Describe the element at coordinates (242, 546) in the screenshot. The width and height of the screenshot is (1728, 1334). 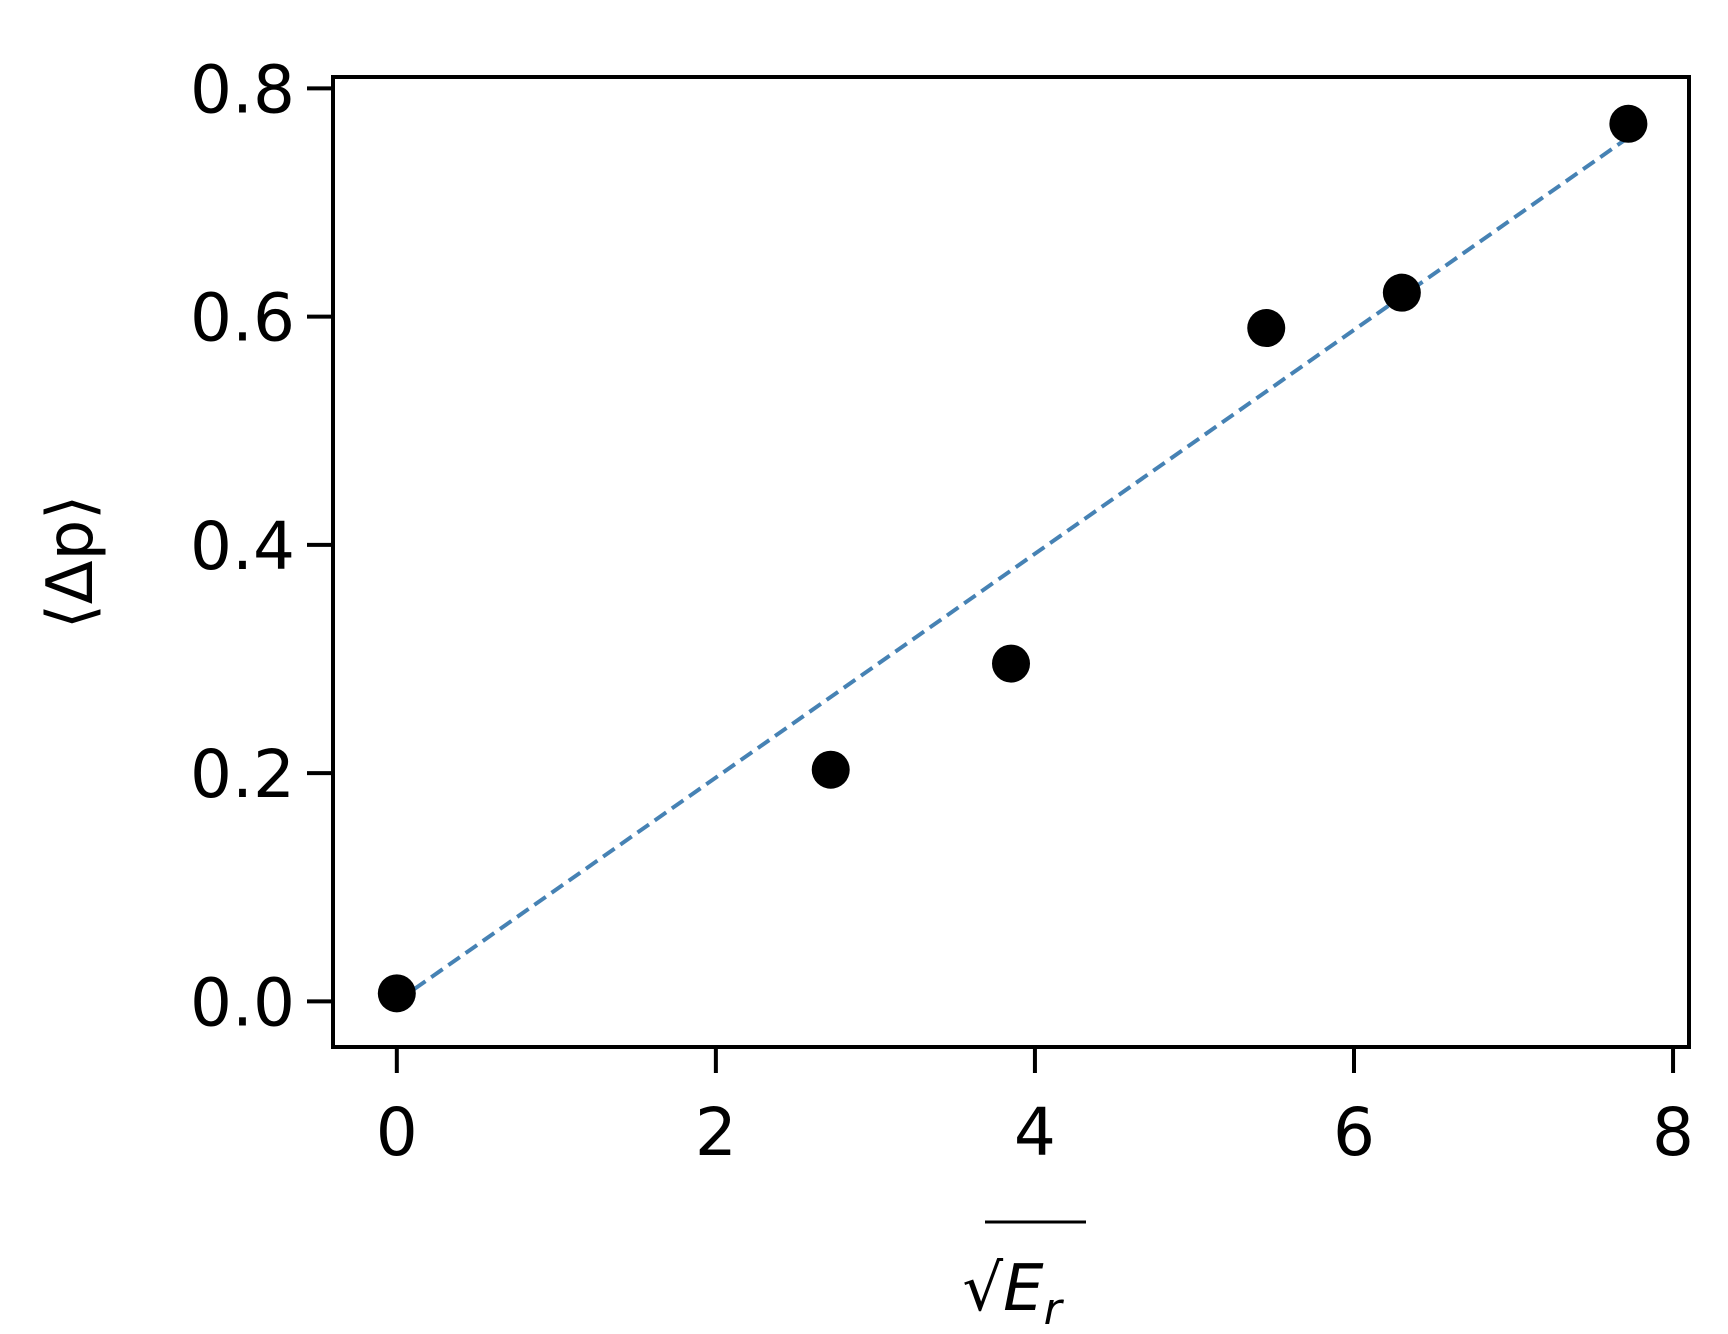
I see `y-tick-label: 0.4` at that location.